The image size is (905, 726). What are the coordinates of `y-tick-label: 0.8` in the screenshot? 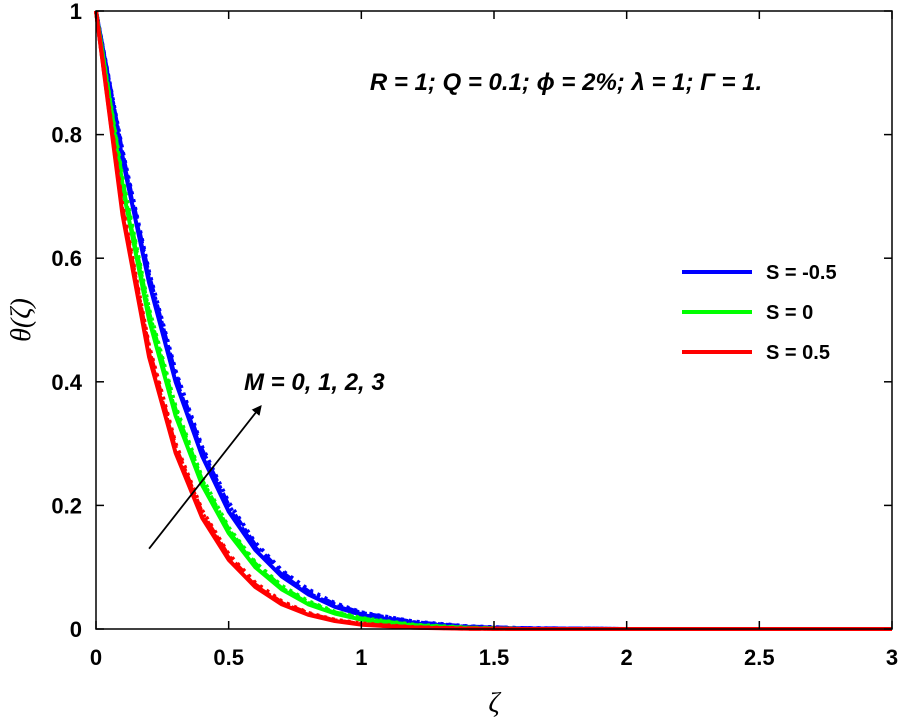 It's located at (66, 135).